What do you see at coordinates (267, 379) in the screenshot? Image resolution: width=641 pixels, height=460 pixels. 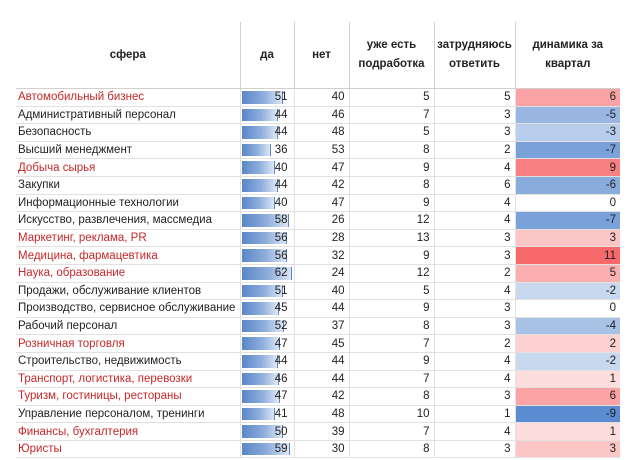 I see `cell-yes: 46` at bounding box center [267, 379].